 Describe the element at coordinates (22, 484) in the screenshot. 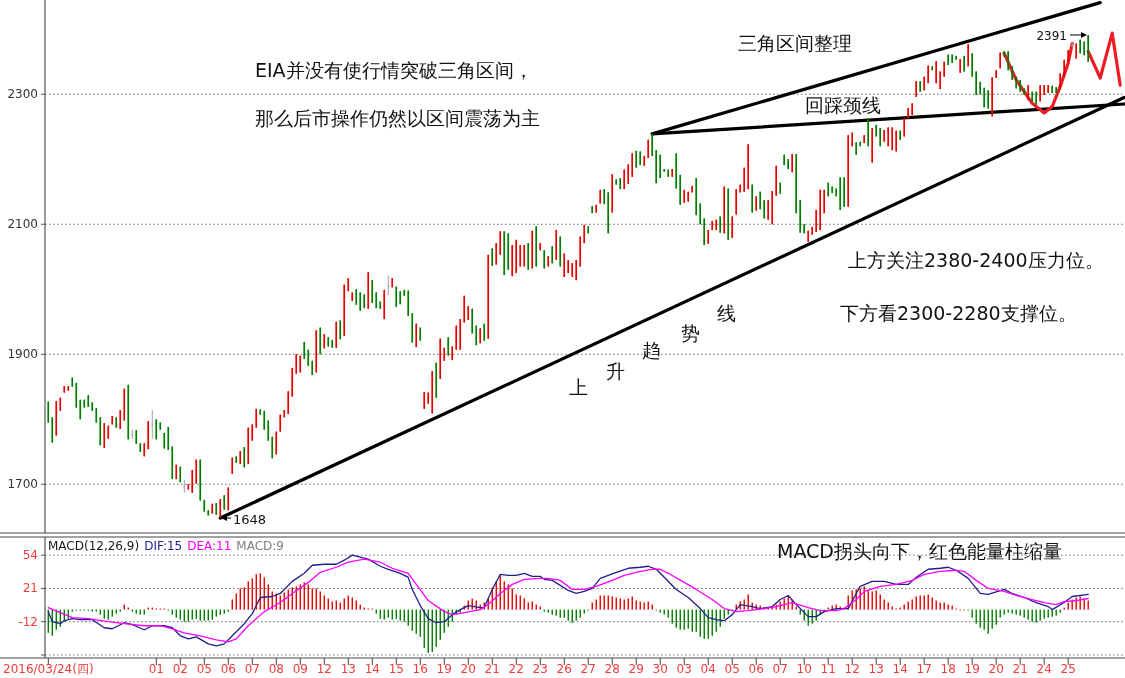

I see `y-tick-label: 1700` at that location.